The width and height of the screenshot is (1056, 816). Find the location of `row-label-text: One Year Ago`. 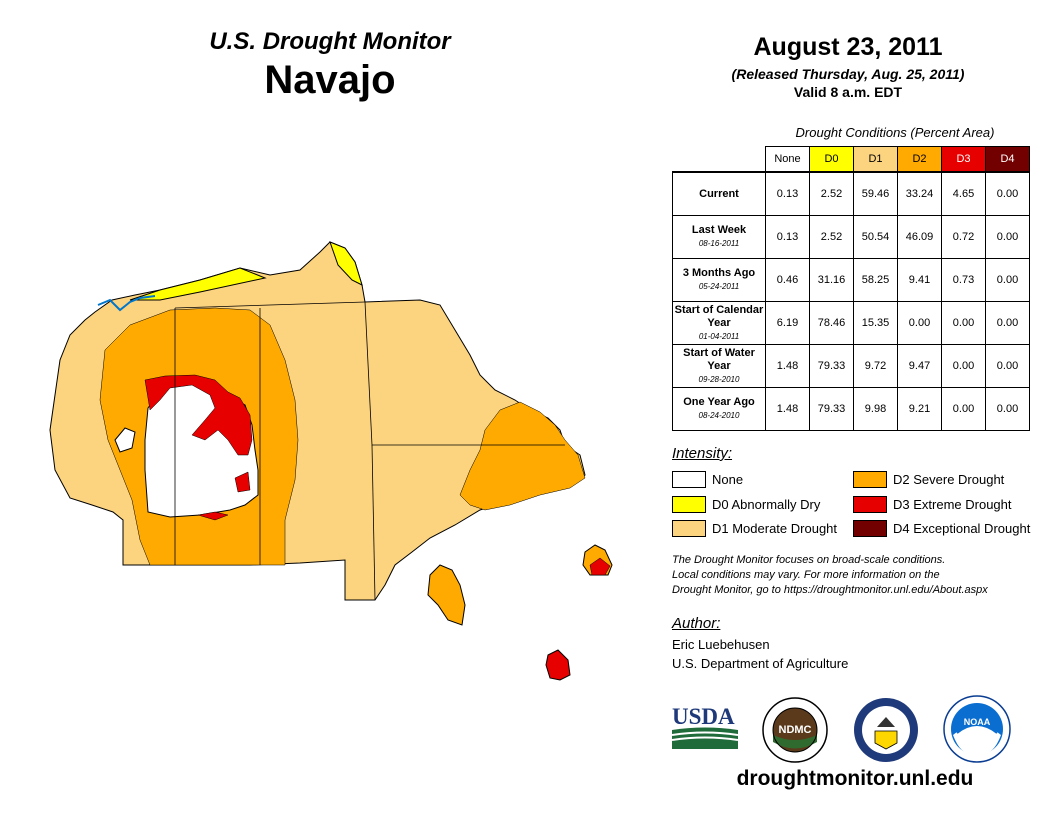

row-label-text: One Year Ago is located at coordinates (719, 402).